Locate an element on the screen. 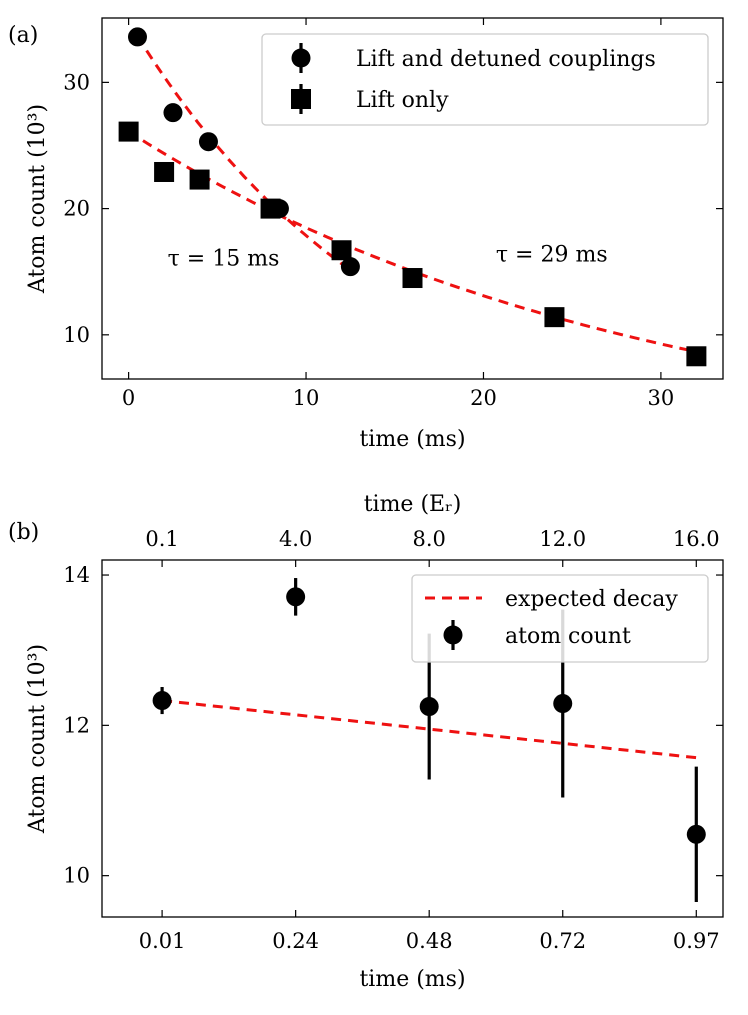  legend: expected decay atom count is located at coordinates (560, 618).